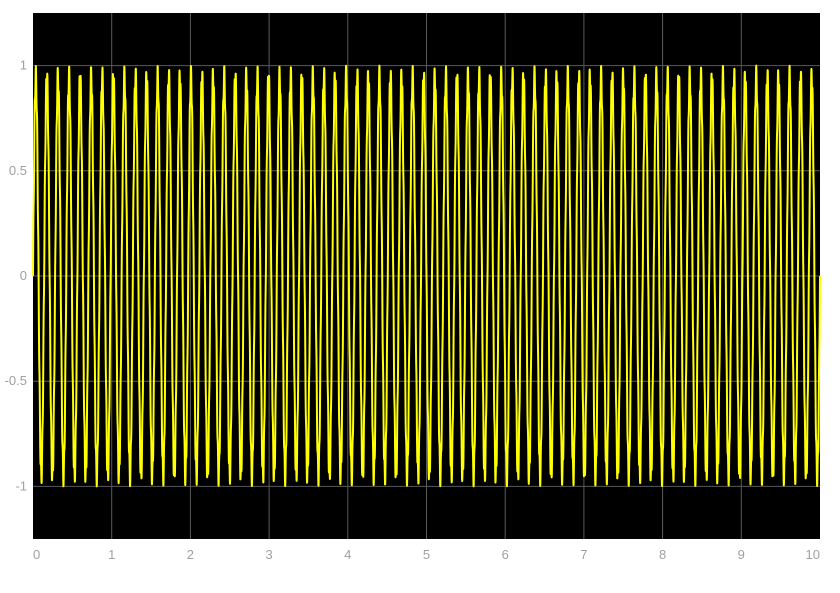 The image size is (840, 593). Describe the element at coordinates (505, 554) in the screenshot. I see `x-tick-label: 6` at that location.